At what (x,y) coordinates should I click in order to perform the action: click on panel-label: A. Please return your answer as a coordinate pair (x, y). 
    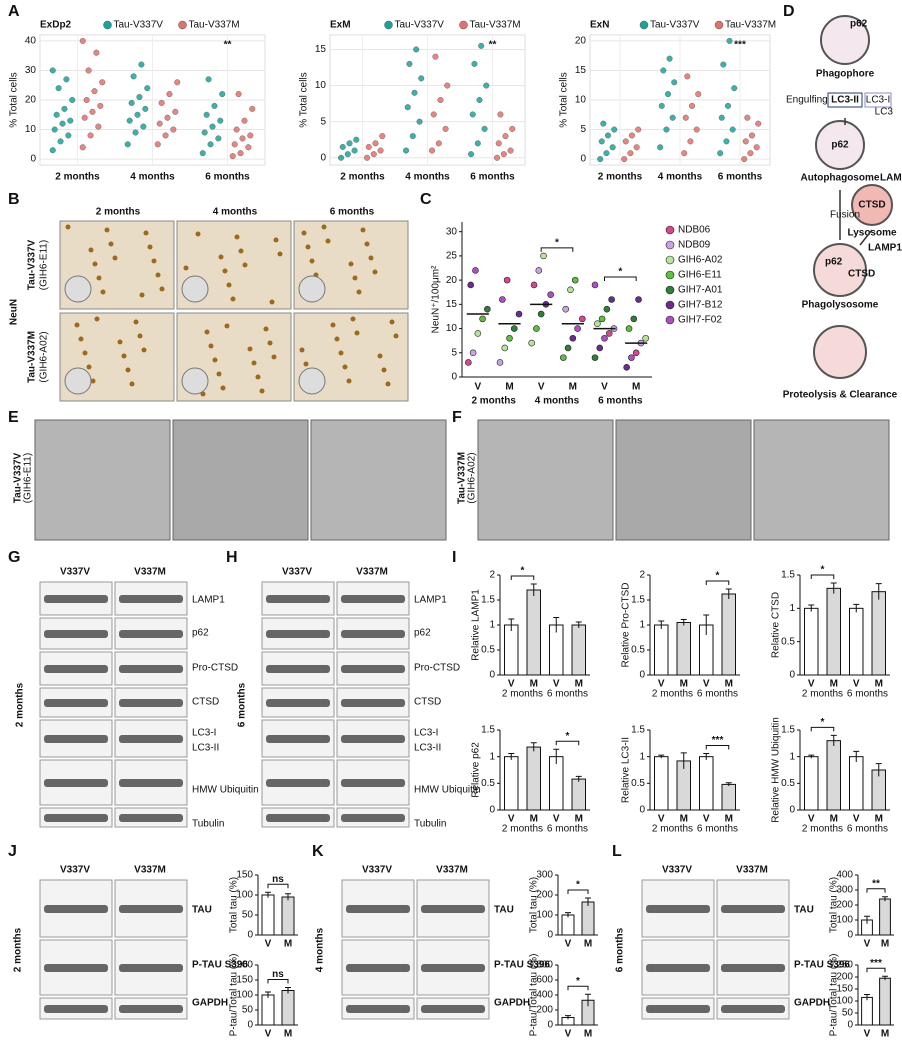
    Looking at the image, I should click on (14, 11).